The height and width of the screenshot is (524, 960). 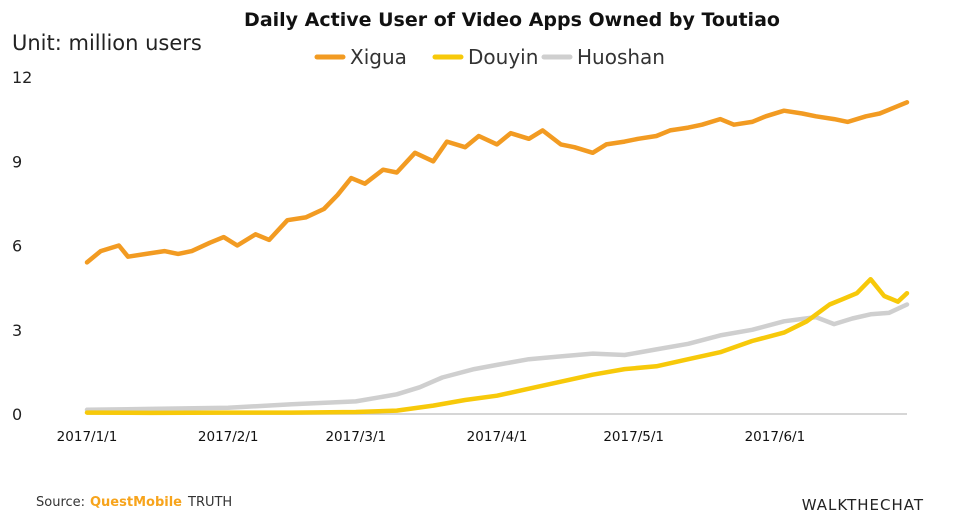 I want to click on x-tick-label: 2017/4/1, so click(x=497, y=437).